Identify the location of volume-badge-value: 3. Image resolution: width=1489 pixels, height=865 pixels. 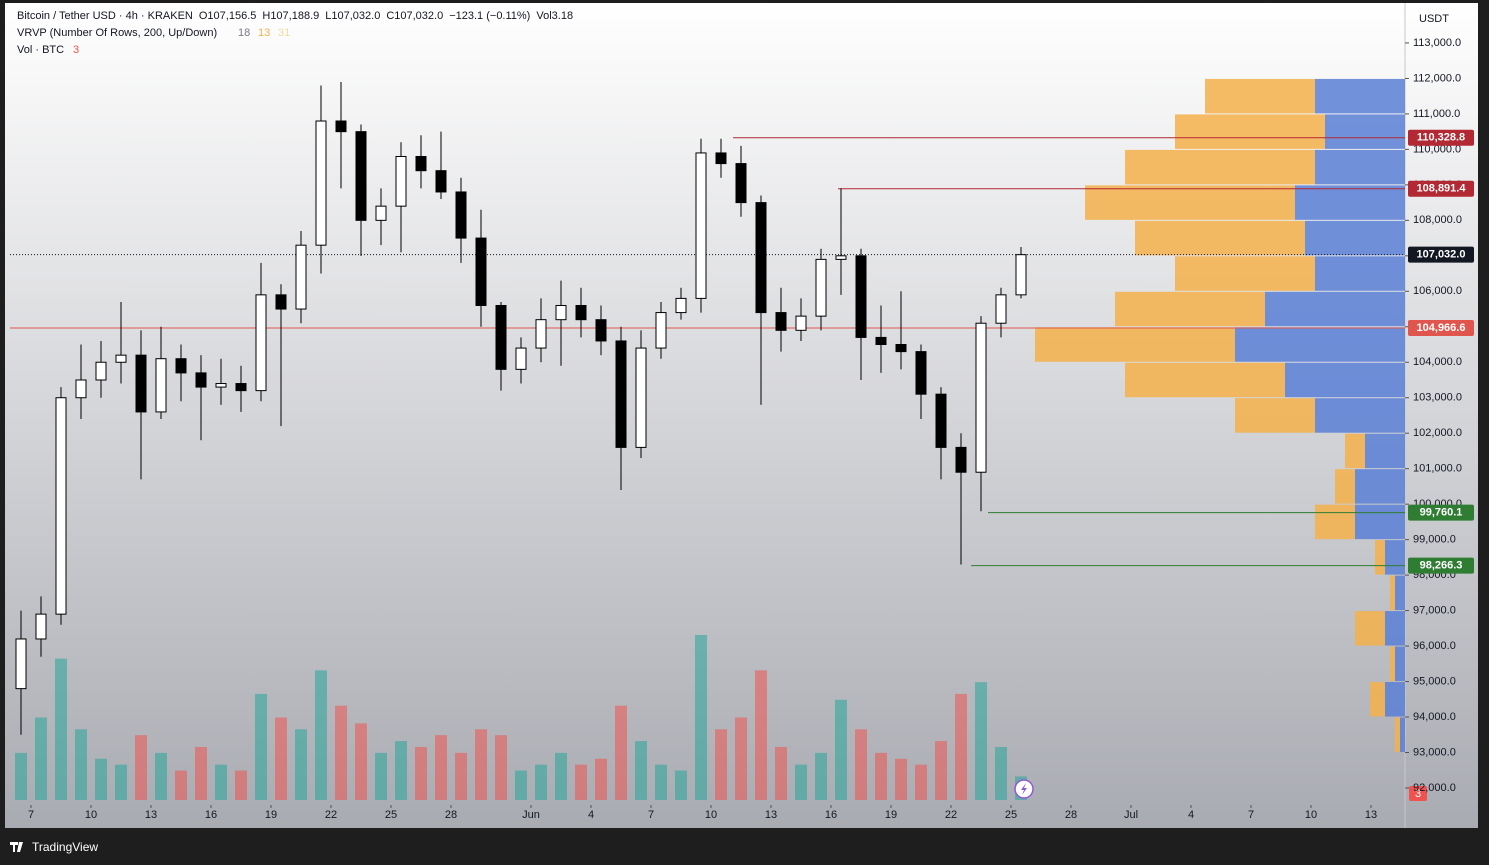
(1418, 794).